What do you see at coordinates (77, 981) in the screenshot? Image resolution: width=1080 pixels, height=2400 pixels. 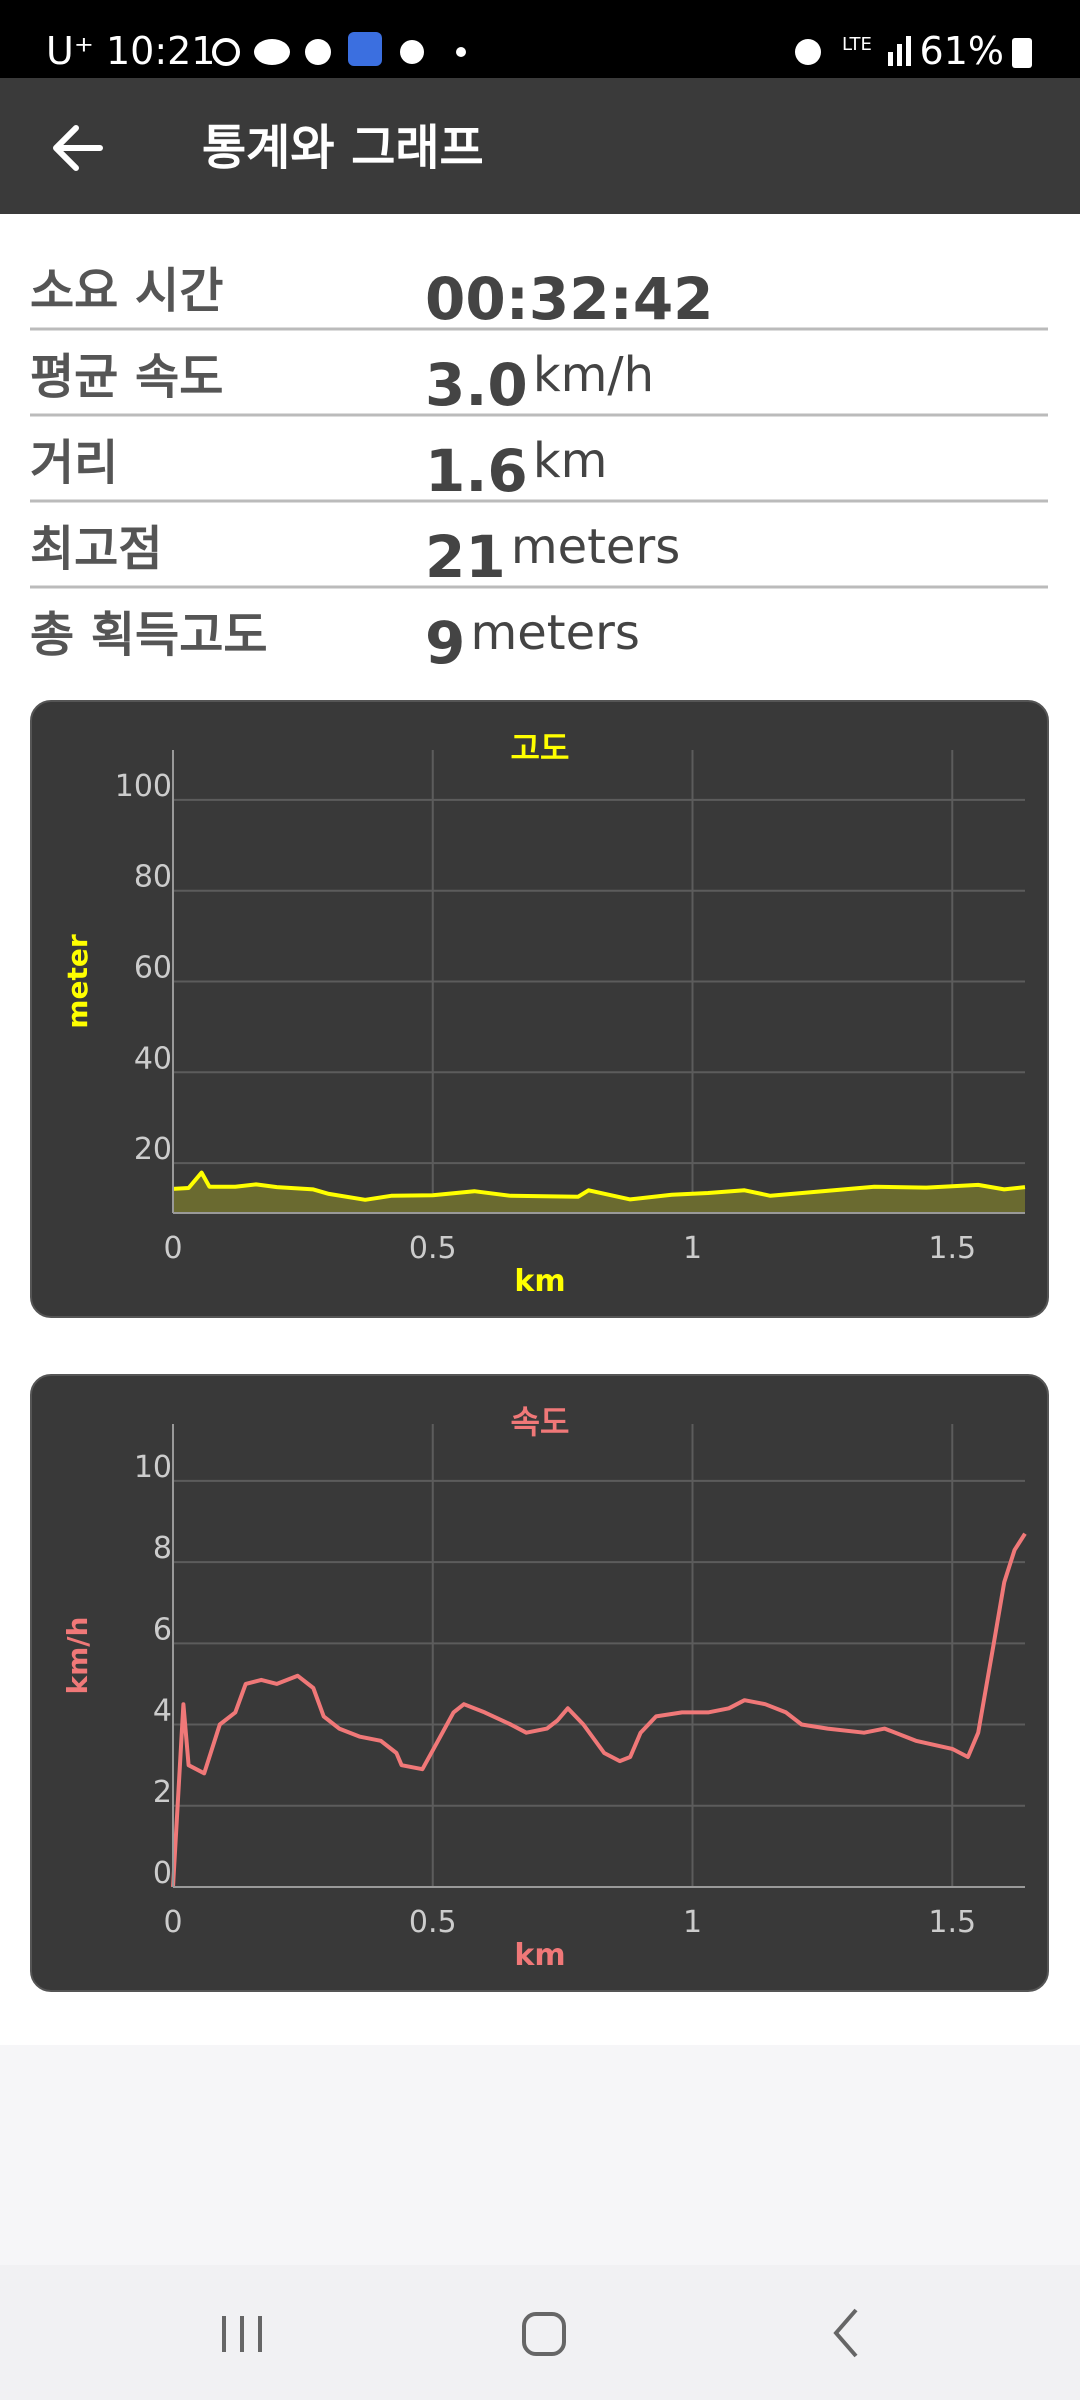 I see `y-axis-label: meter` at bounding box center [77, 981].